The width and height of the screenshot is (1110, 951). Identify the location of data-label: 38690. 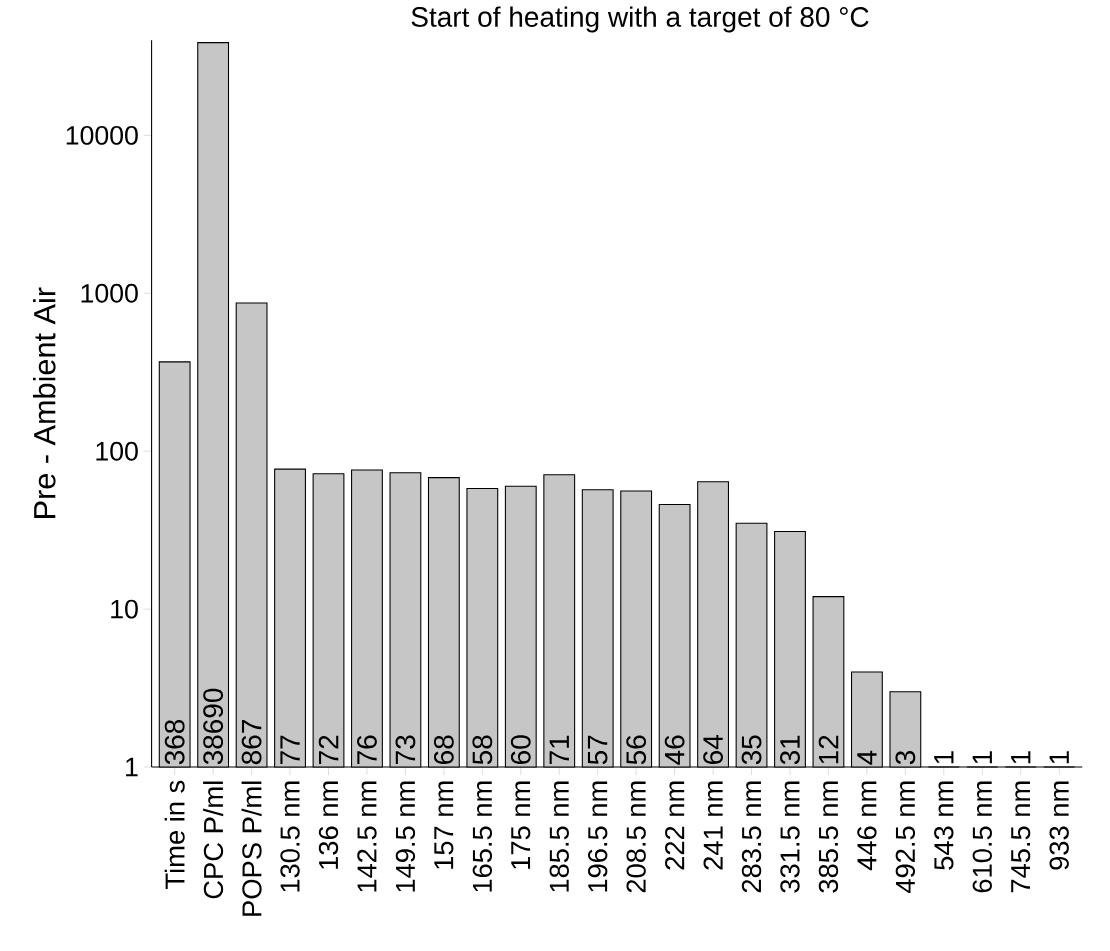
(213, 726).